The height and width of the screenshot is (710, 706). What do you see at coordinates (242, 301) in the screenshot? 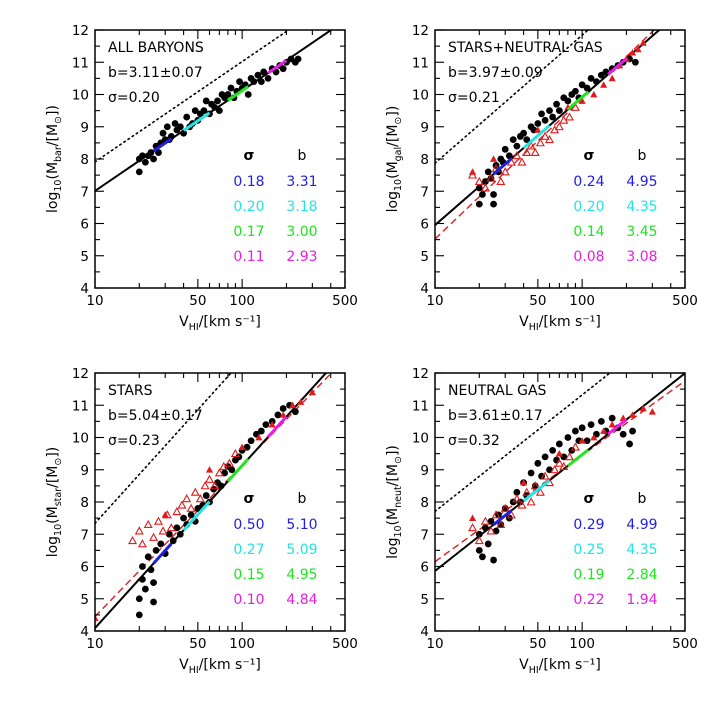
I see `x-tick-label: 100` at bounding box center [242, 301].